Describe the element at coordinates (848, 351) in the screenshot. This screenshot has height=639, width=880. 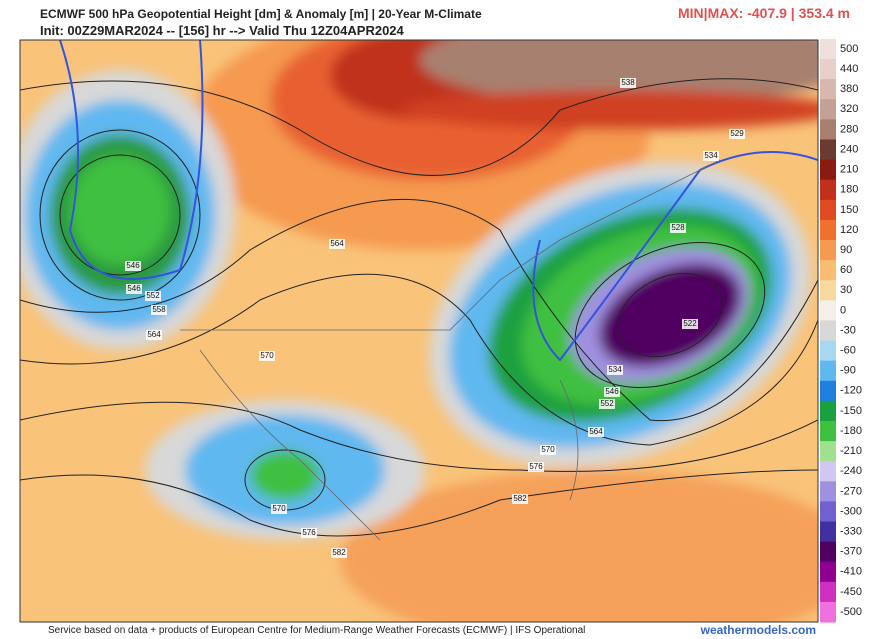
I see `colorbar-label: -60` at that location.